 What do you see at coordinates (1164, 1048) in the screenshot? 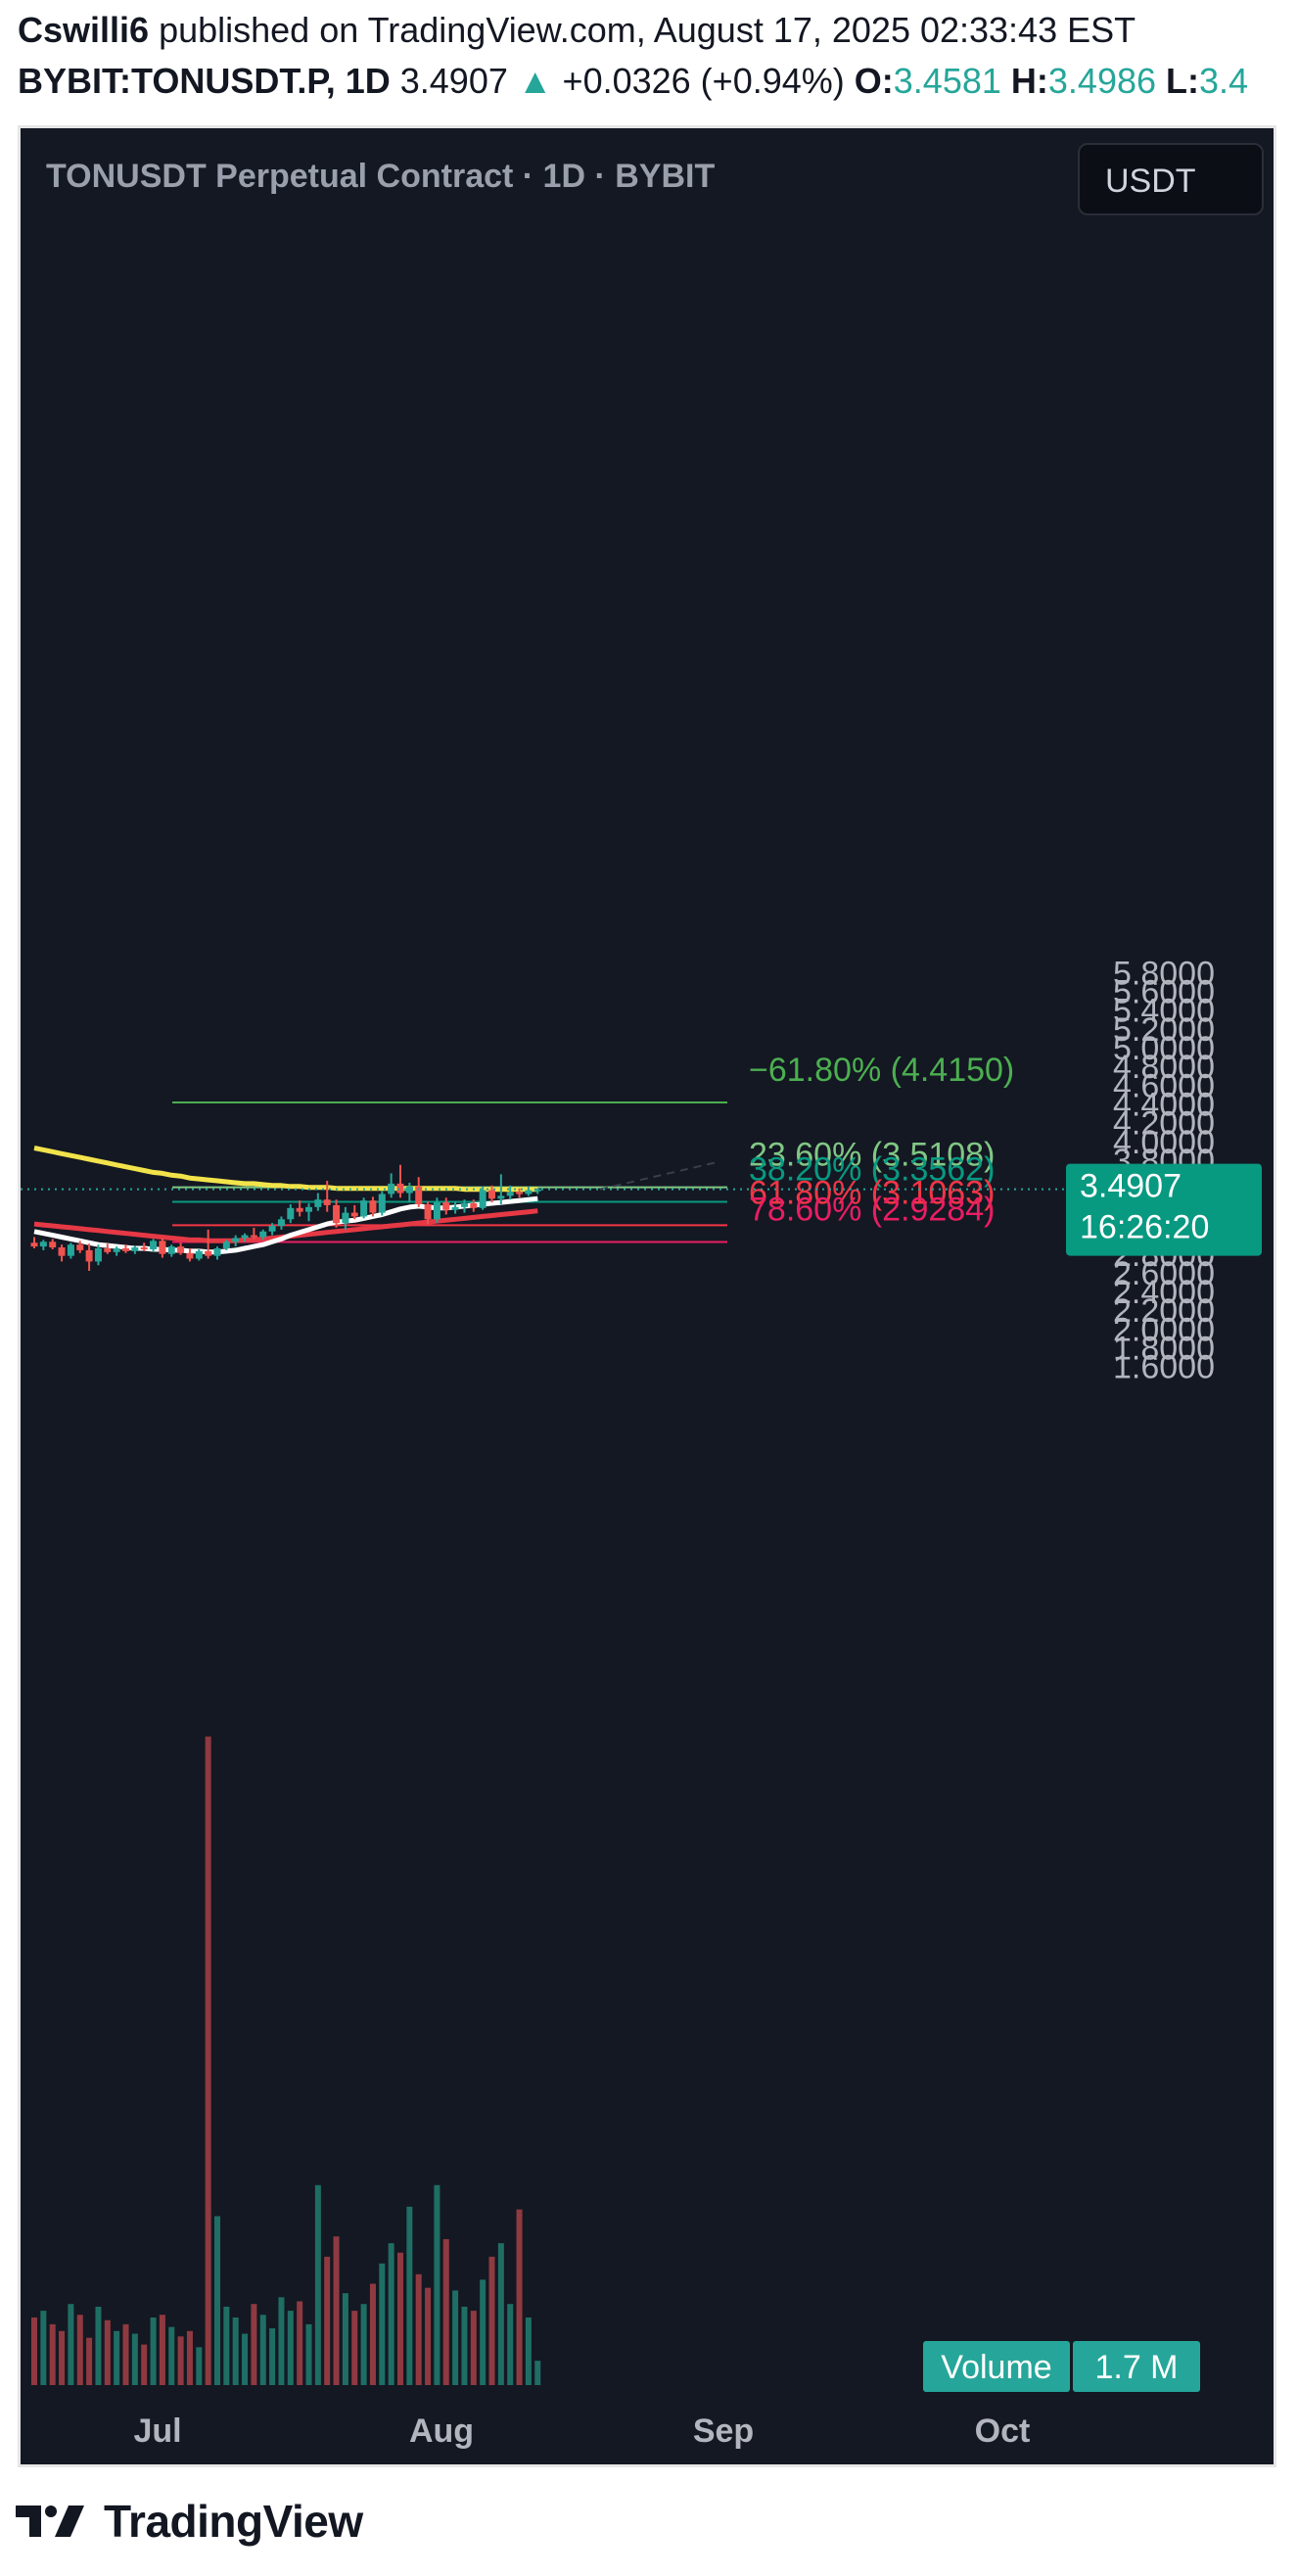
I see `price-tick-label: 5.0000` at bounding box center [1164, 1048].